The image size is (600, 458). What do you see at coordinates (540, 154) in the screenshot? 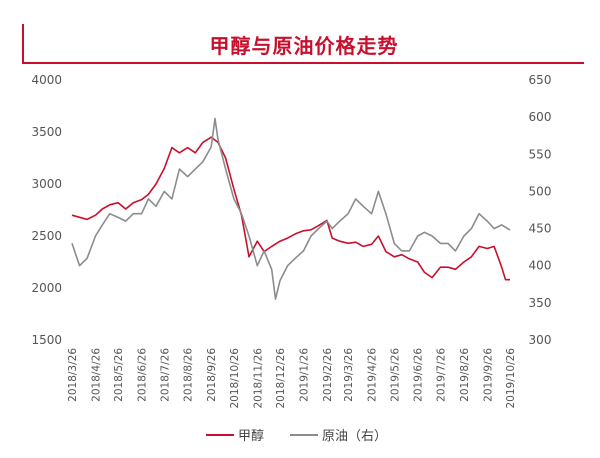
I see `y-right-tick-550: 550` at bounding box center [540, 154].